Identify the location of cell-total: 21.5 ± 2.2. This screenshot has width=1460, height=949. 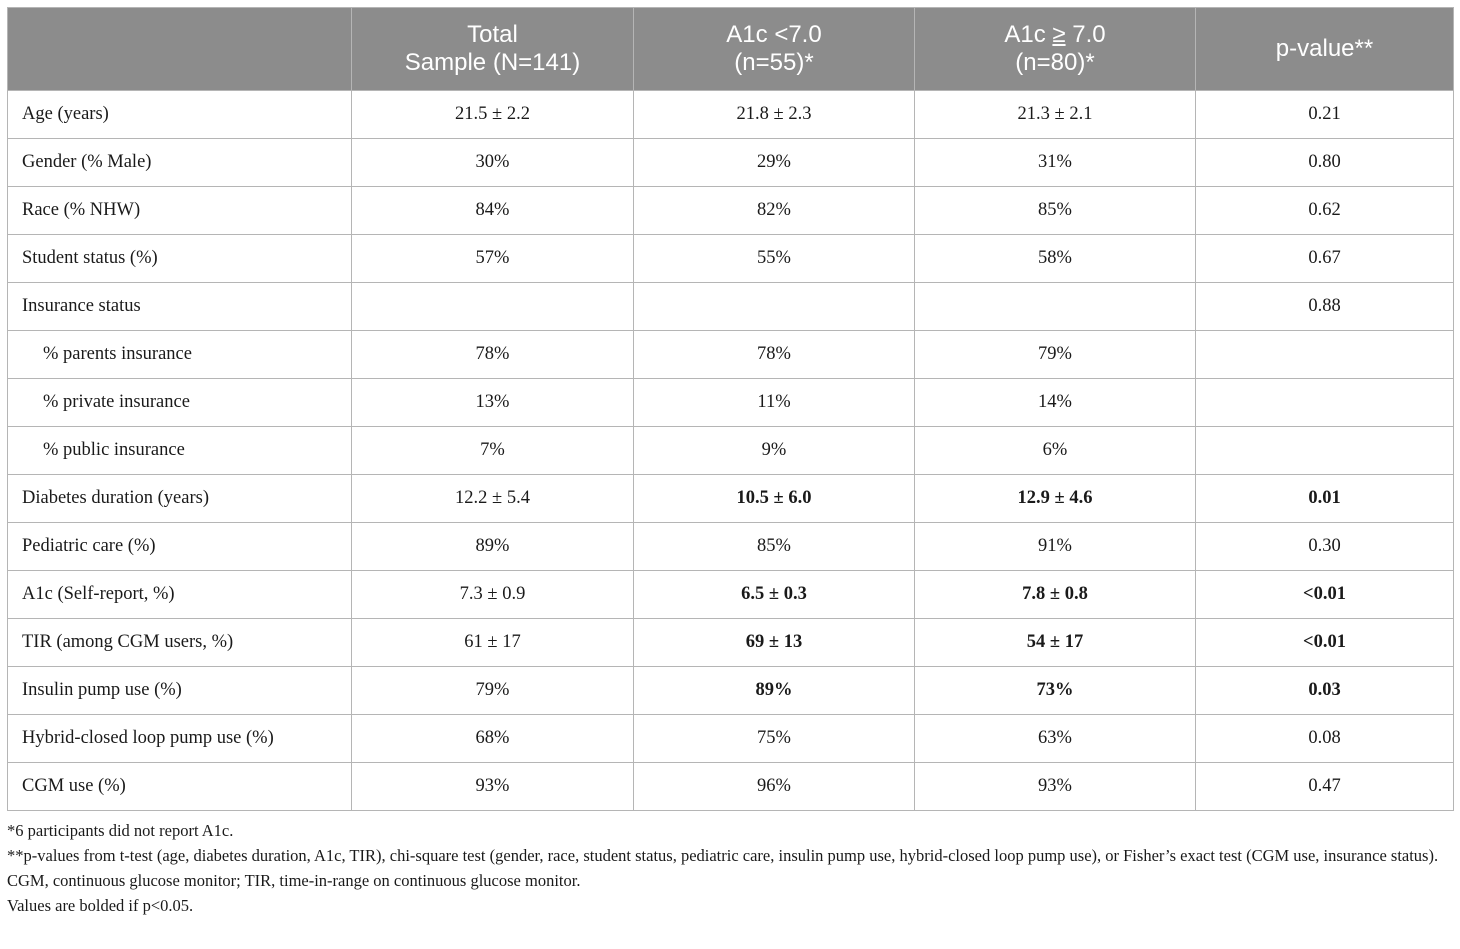
(492, 114).